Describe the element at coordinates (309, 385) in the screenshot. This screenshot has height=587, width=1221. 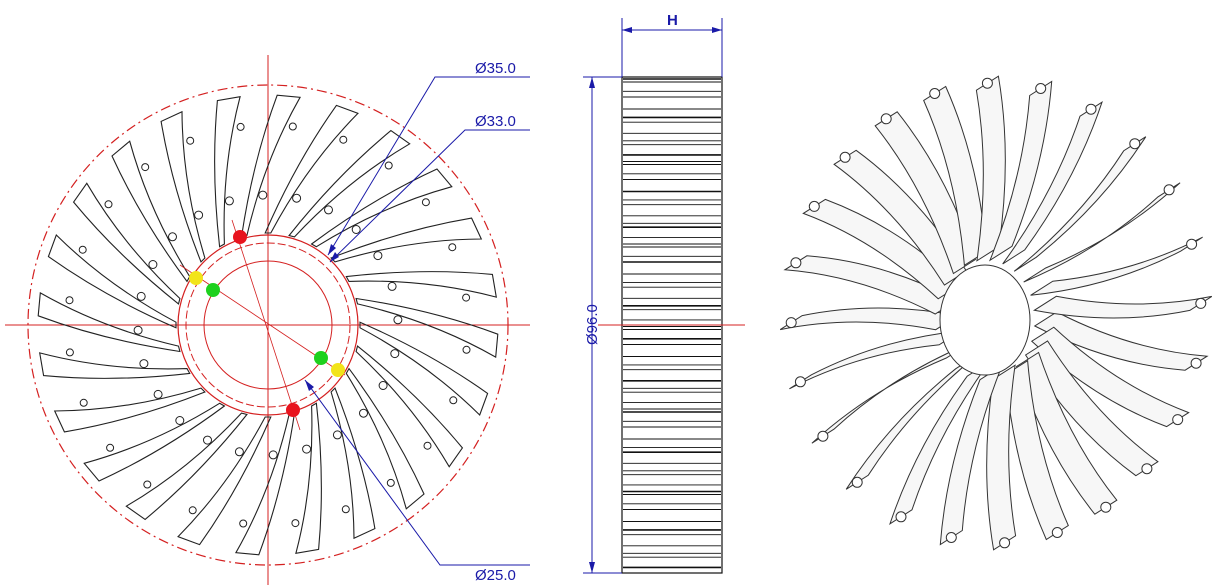
I see `leader-25-arrow` at that location.